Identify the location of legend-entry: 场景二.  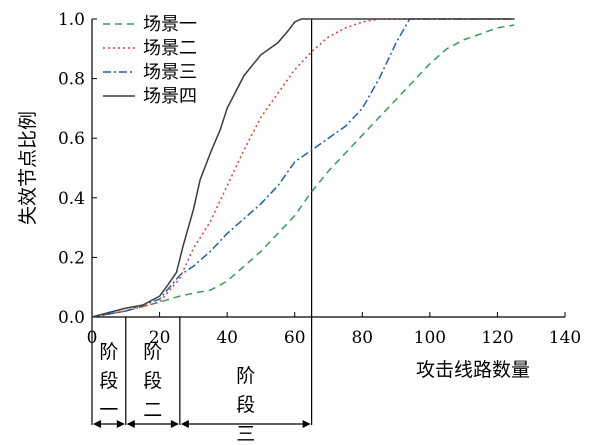
(170, 48).